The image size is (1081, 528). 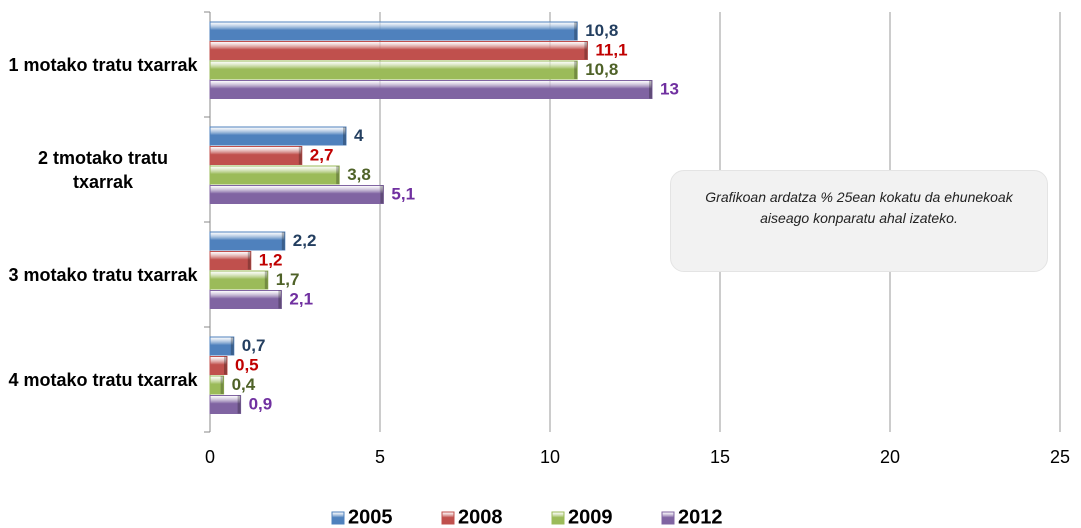 What do you see at coordinates (890, 457) in the screenshot?
I see `x-tick-label: 20` at bounding box center [890, 457].